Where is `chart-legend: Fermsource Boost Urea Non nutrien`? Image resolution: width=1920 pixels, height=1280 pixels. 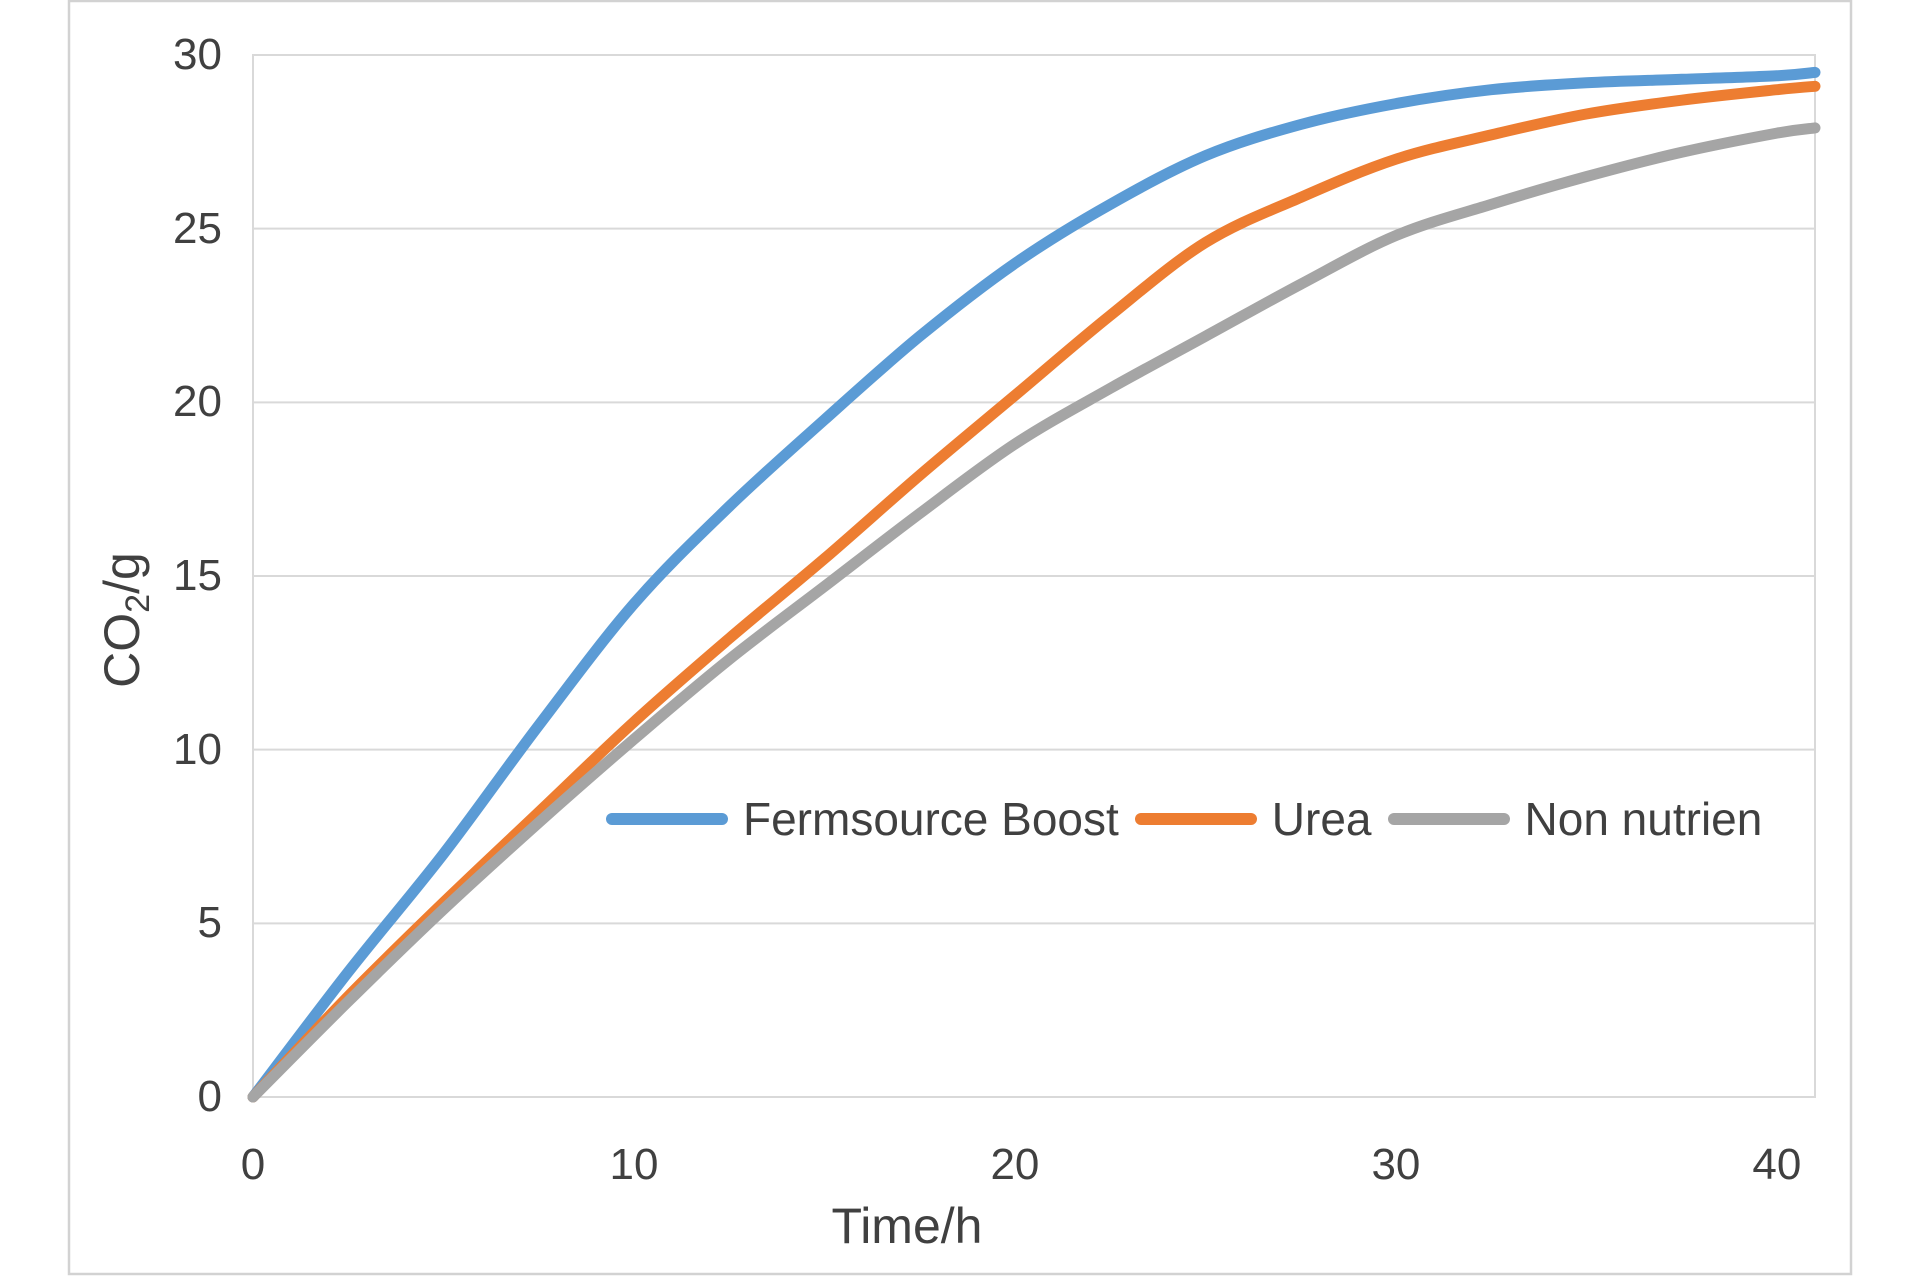 chart-legend: Fermsource Boost Urea Non nutrien is located at coordinates (1184, 819).